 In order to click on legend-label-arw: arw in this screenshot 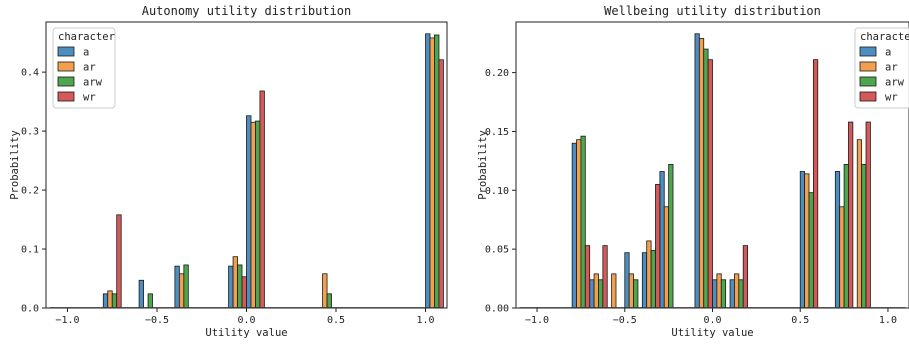, I will do `click(93, 83)`.